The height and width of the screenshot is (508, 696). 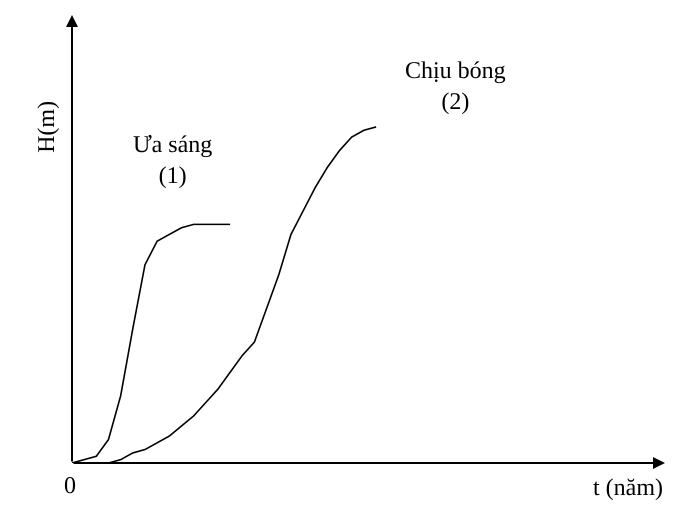 I want to click on text: t (năm), so click(x=628, y=488).